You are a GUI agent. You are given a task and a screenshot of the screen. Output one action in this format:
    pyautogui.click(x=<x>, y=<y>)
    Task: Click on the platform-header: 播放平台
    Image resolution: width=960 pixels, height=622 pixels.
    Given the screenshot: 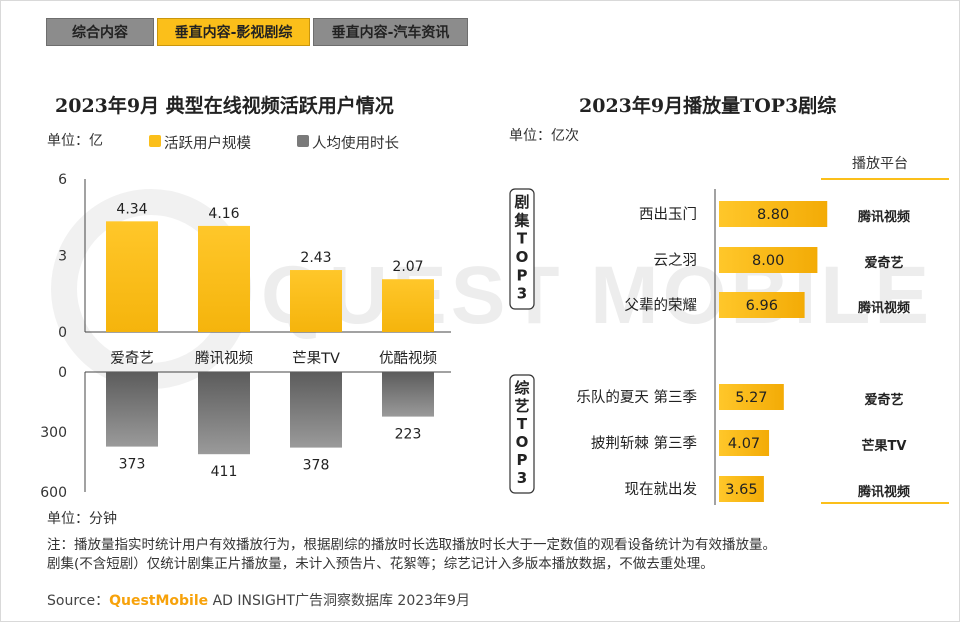 What is the action you would take?
    pyautogui.click(x=880, y=164)
    